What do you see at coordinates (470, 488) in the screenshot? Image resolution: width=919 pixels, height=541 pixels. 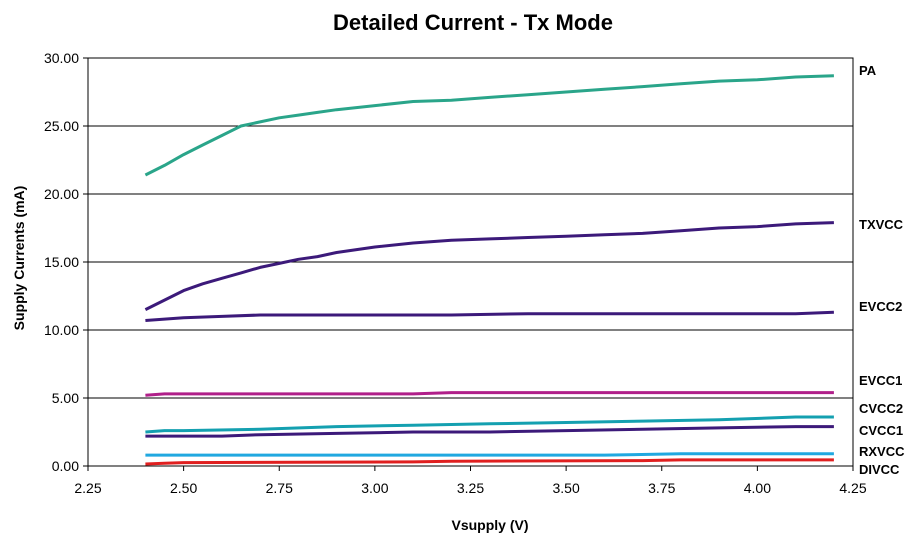 I see `x-tick-label: 3.25` at bounding box center [470, 488].